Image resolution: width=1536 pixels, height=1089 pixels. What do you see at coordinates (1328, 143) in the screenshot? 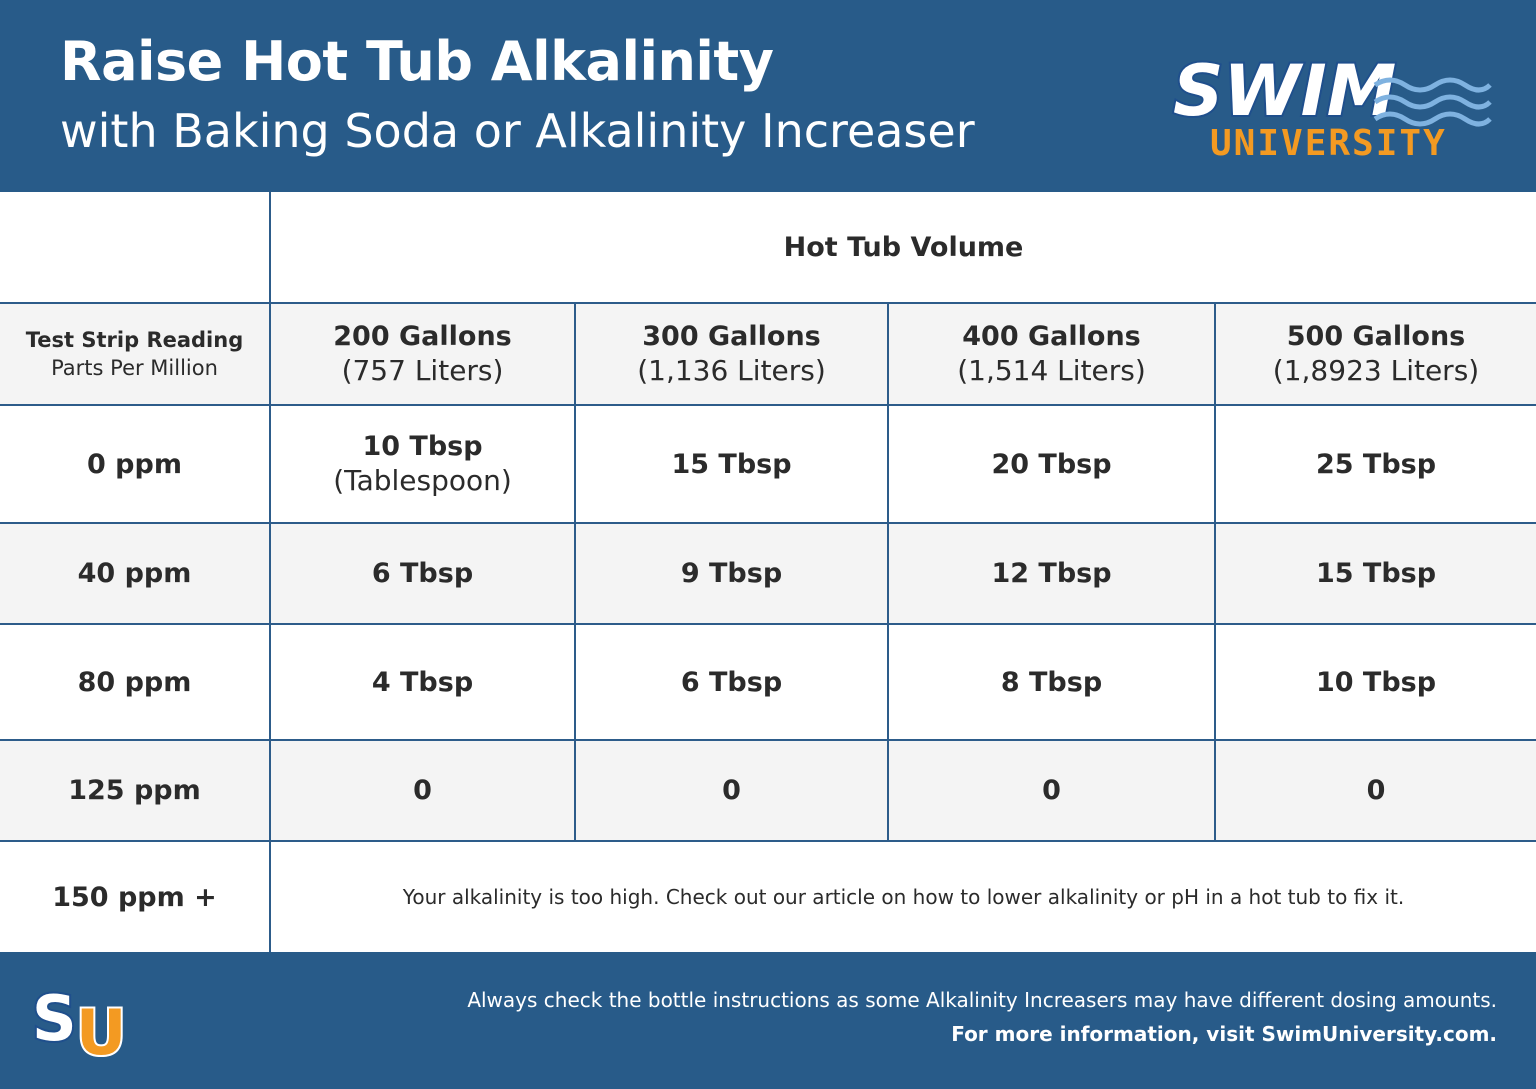
I see `logo-bottom: UNIVERSITY` at bounding box center [1328, 143].